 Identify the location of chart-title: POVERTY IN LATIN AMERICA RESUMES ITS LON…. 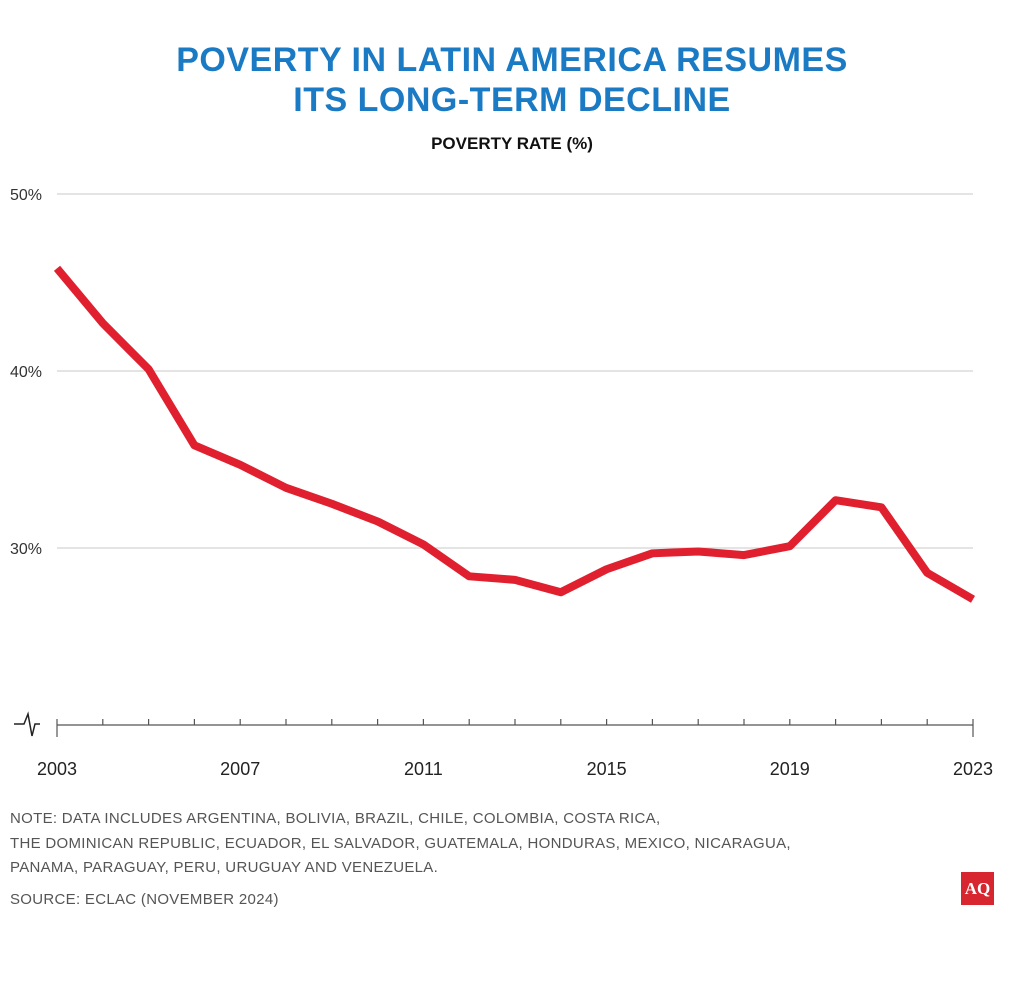
(512, 80).